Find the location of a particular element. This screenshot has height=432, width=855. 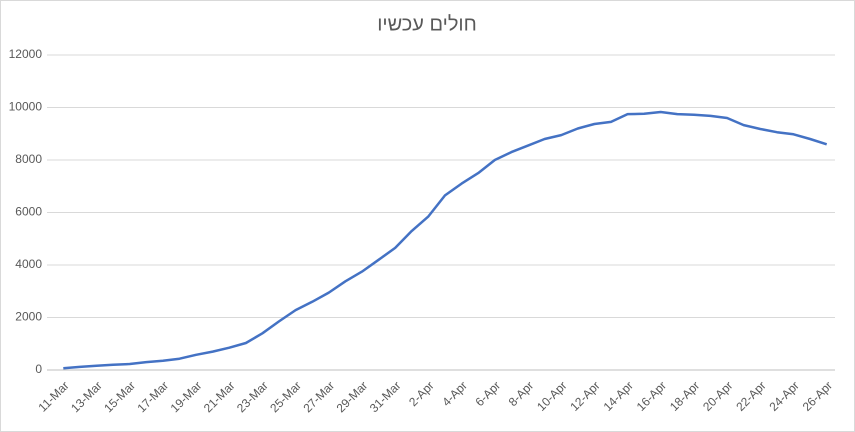

y-tick-label: 10000 is located at coordinates (26, 107).